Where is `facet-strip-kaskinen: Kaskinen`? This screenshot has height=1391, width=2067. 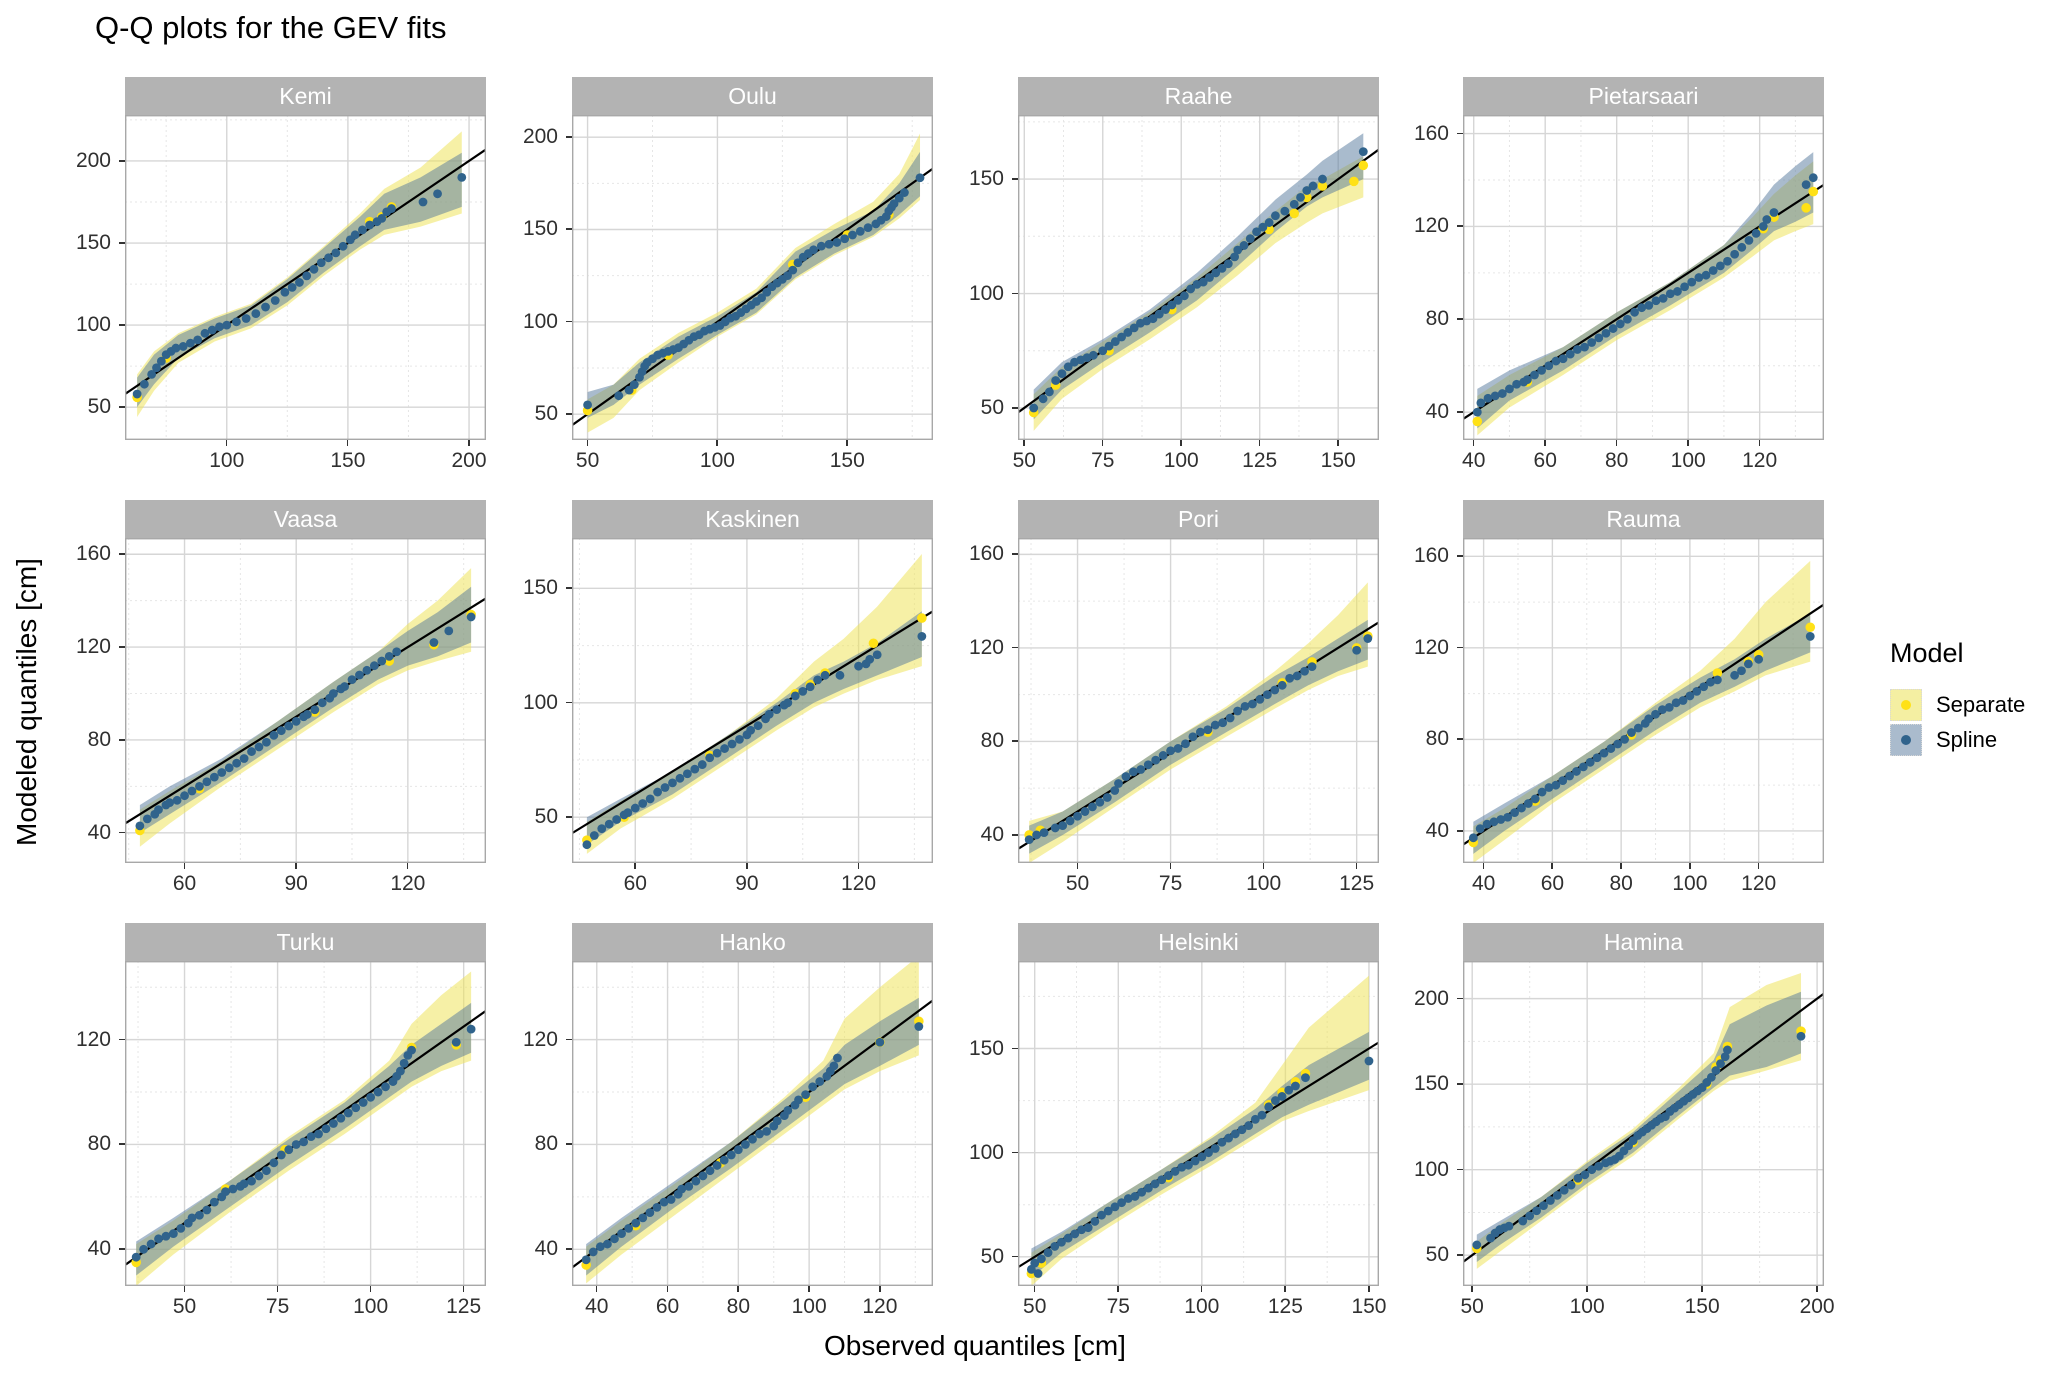 facet-strip-kaskinen: Kaskinen is located at coordinates (752, 519).